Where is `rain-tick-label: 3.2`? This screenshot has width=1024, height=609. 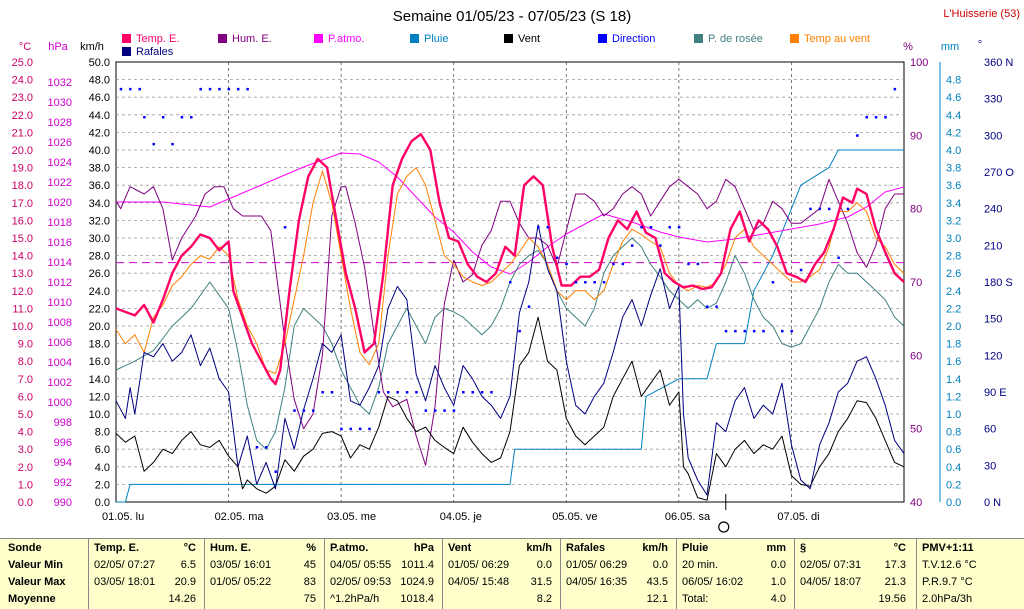 rain-tick-label: 3.2 is located at coordinates (953, 221).